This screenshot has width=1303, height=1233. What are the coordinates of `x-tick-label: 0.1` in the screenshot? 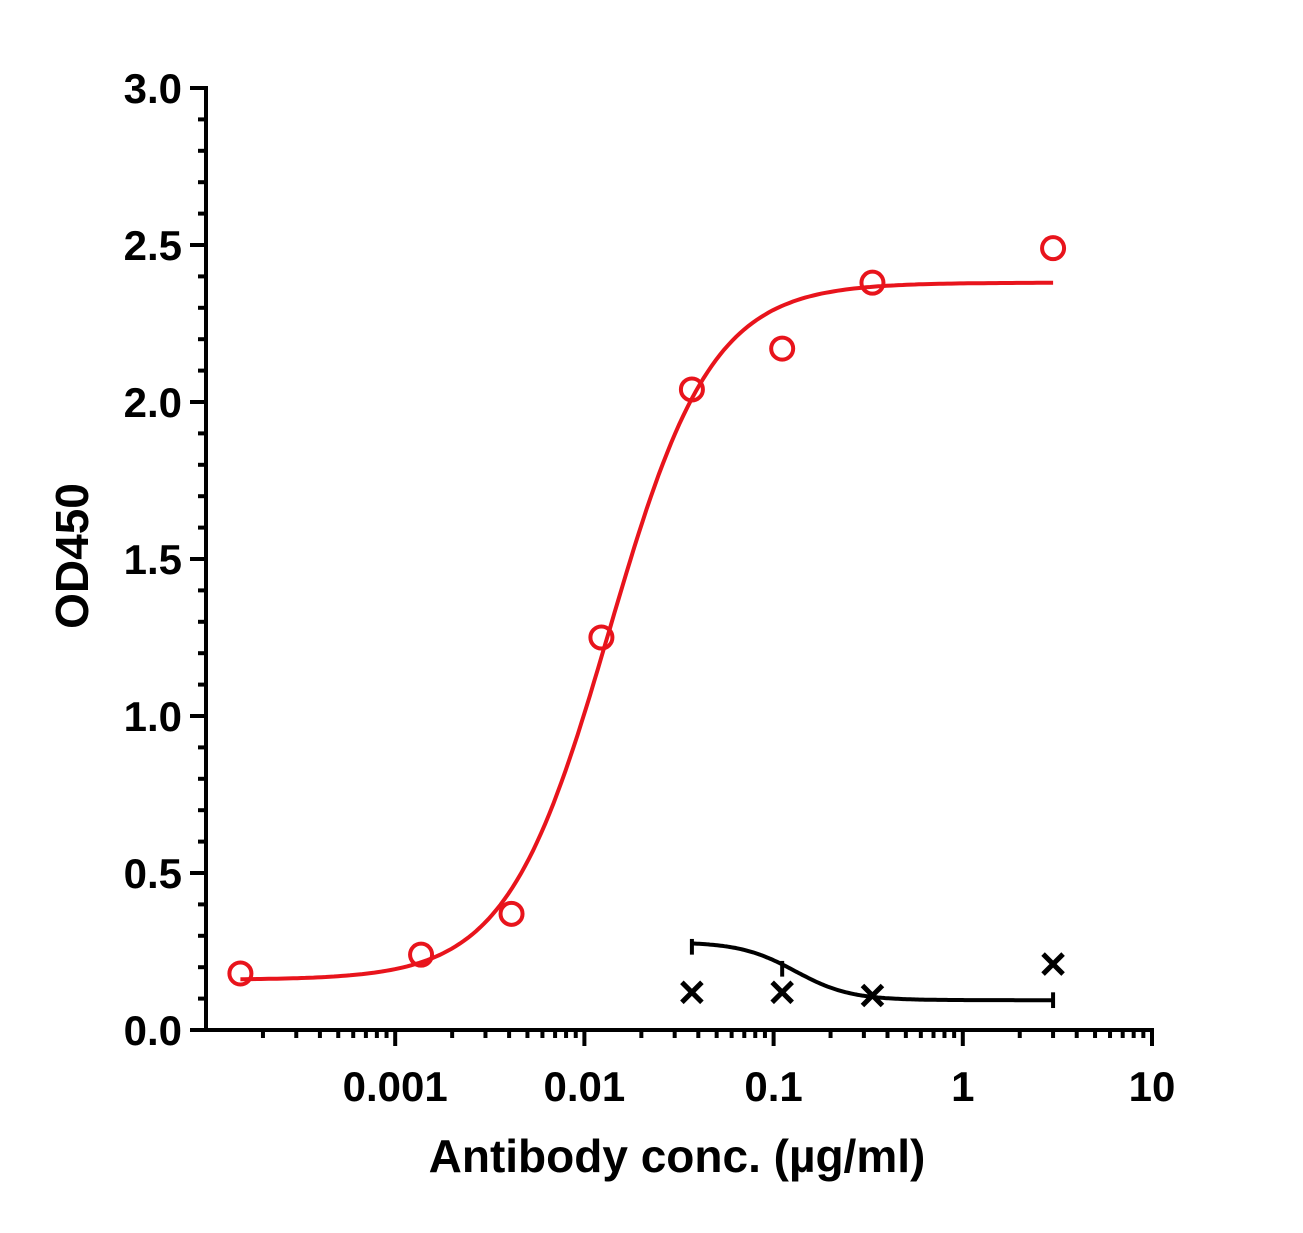 It's located at (773, 1086).